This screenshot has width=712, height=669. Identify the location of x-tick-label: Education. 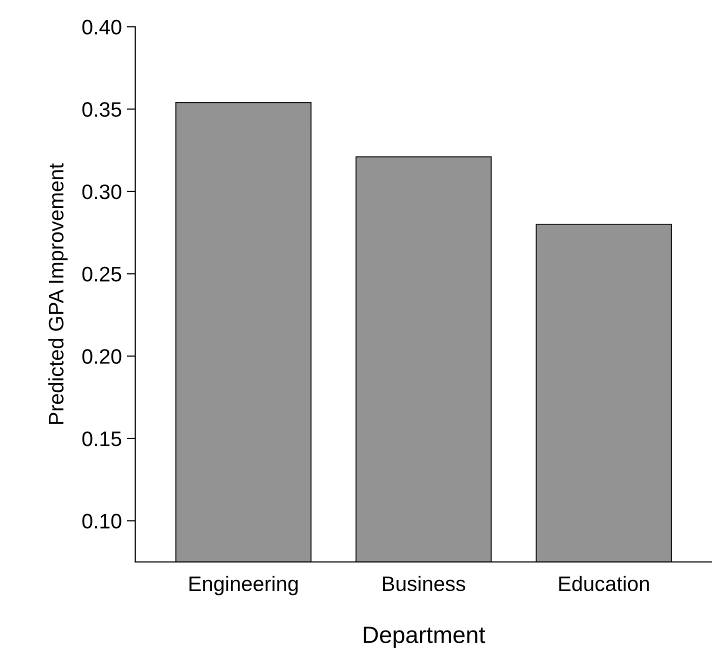
(604, 584).